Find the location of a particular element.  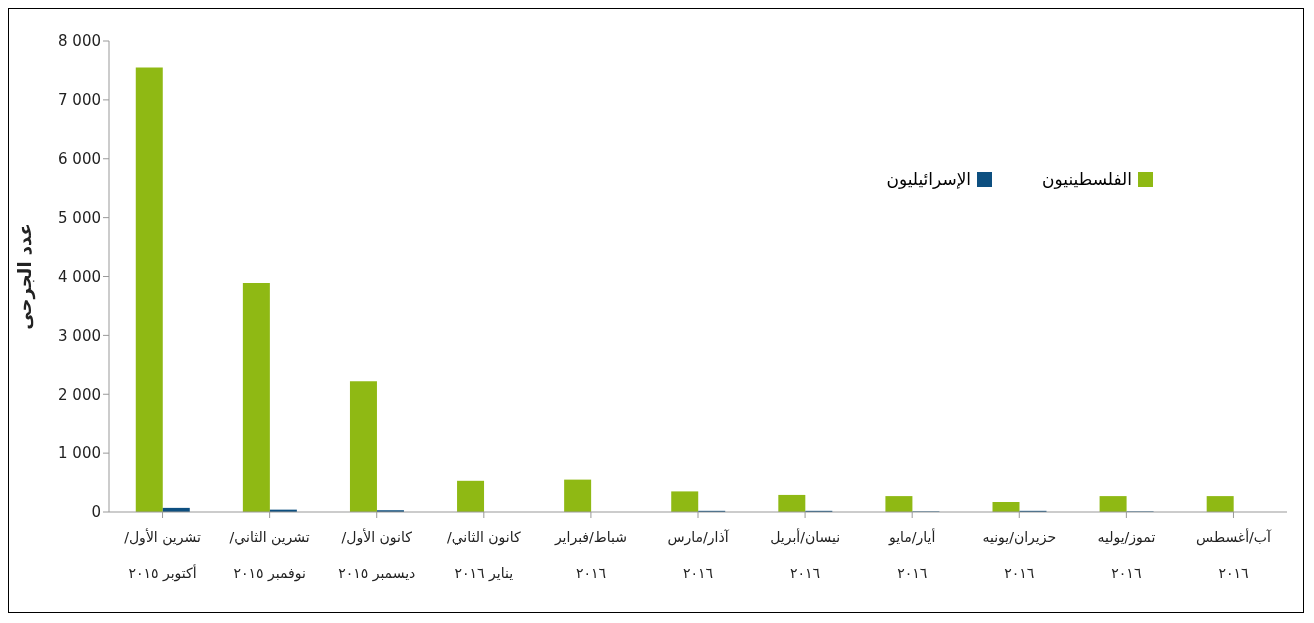

y-tick-label: 5 000 is located at coordinates (79, 217).